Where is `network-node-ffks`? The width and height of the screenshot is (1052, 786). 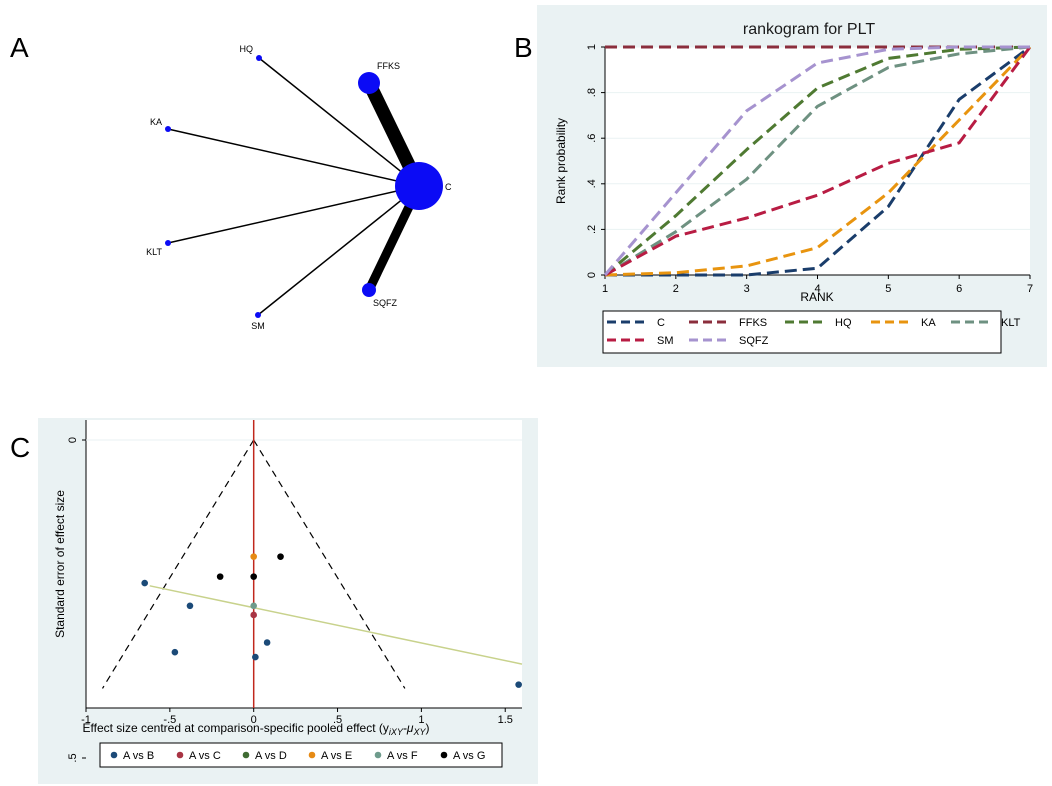
network-node-ffks is located at coordinates (369, 83).